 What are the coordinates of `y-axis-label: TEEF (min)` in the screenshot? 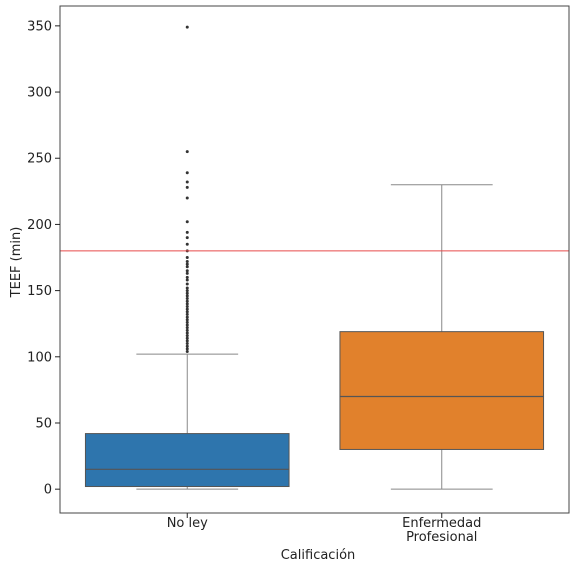 It's located at (16, 263).